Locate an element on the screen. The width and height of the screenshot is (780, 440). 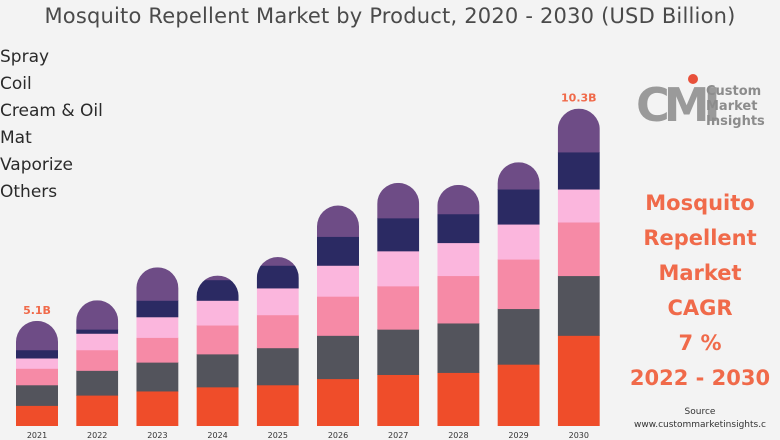
bar-2021 is located at coordinates (37, 373).